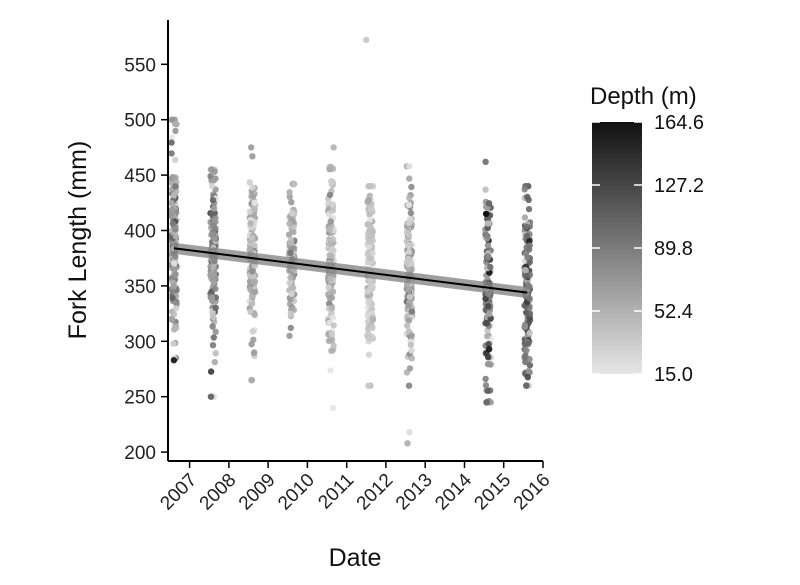  I want to click on legend-title: Depth (m), so click(643, 96).